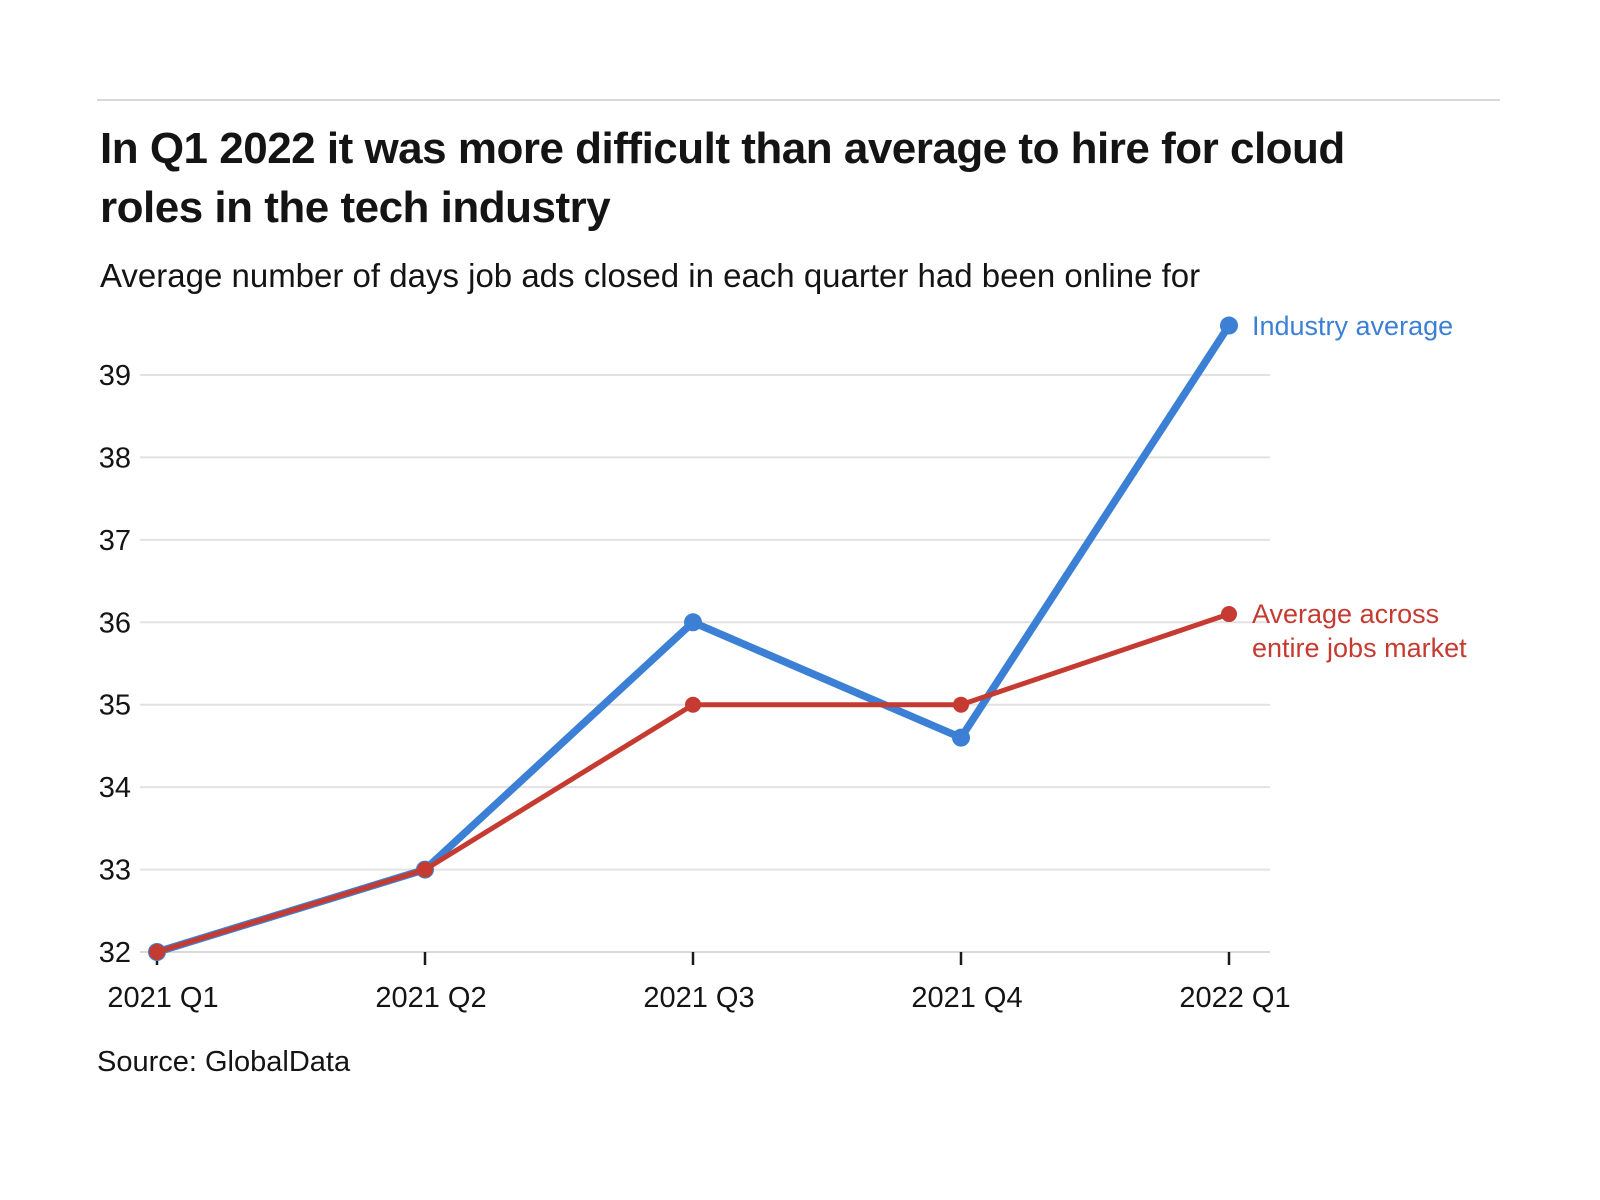 The width and height of the screenshot is (1600, 1200). What do you see at coordinates (115, 953) in the screenshot?
I see `y-axis-label-32: 32` at bounding box center [115, 953].